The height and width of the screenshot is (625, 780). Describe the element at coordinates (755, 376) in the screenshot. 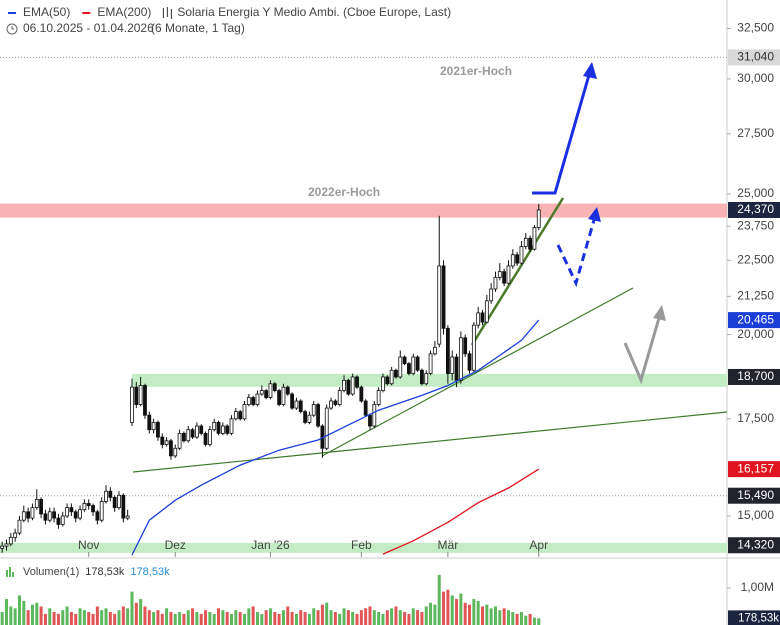

I see `price-label: 18,700` at that location.